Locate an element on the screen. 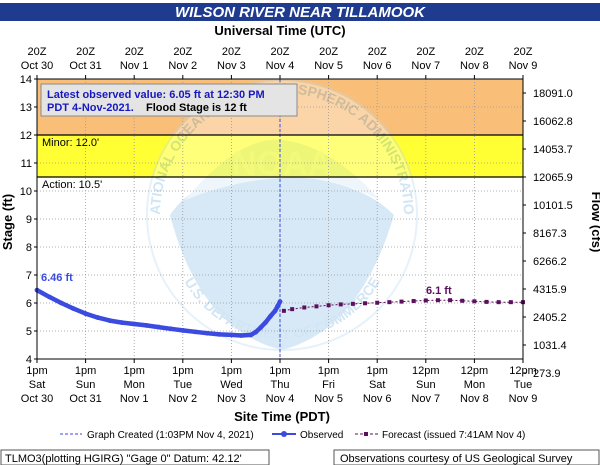  x-tick-day: Sun is located at coordinates (86, 385).